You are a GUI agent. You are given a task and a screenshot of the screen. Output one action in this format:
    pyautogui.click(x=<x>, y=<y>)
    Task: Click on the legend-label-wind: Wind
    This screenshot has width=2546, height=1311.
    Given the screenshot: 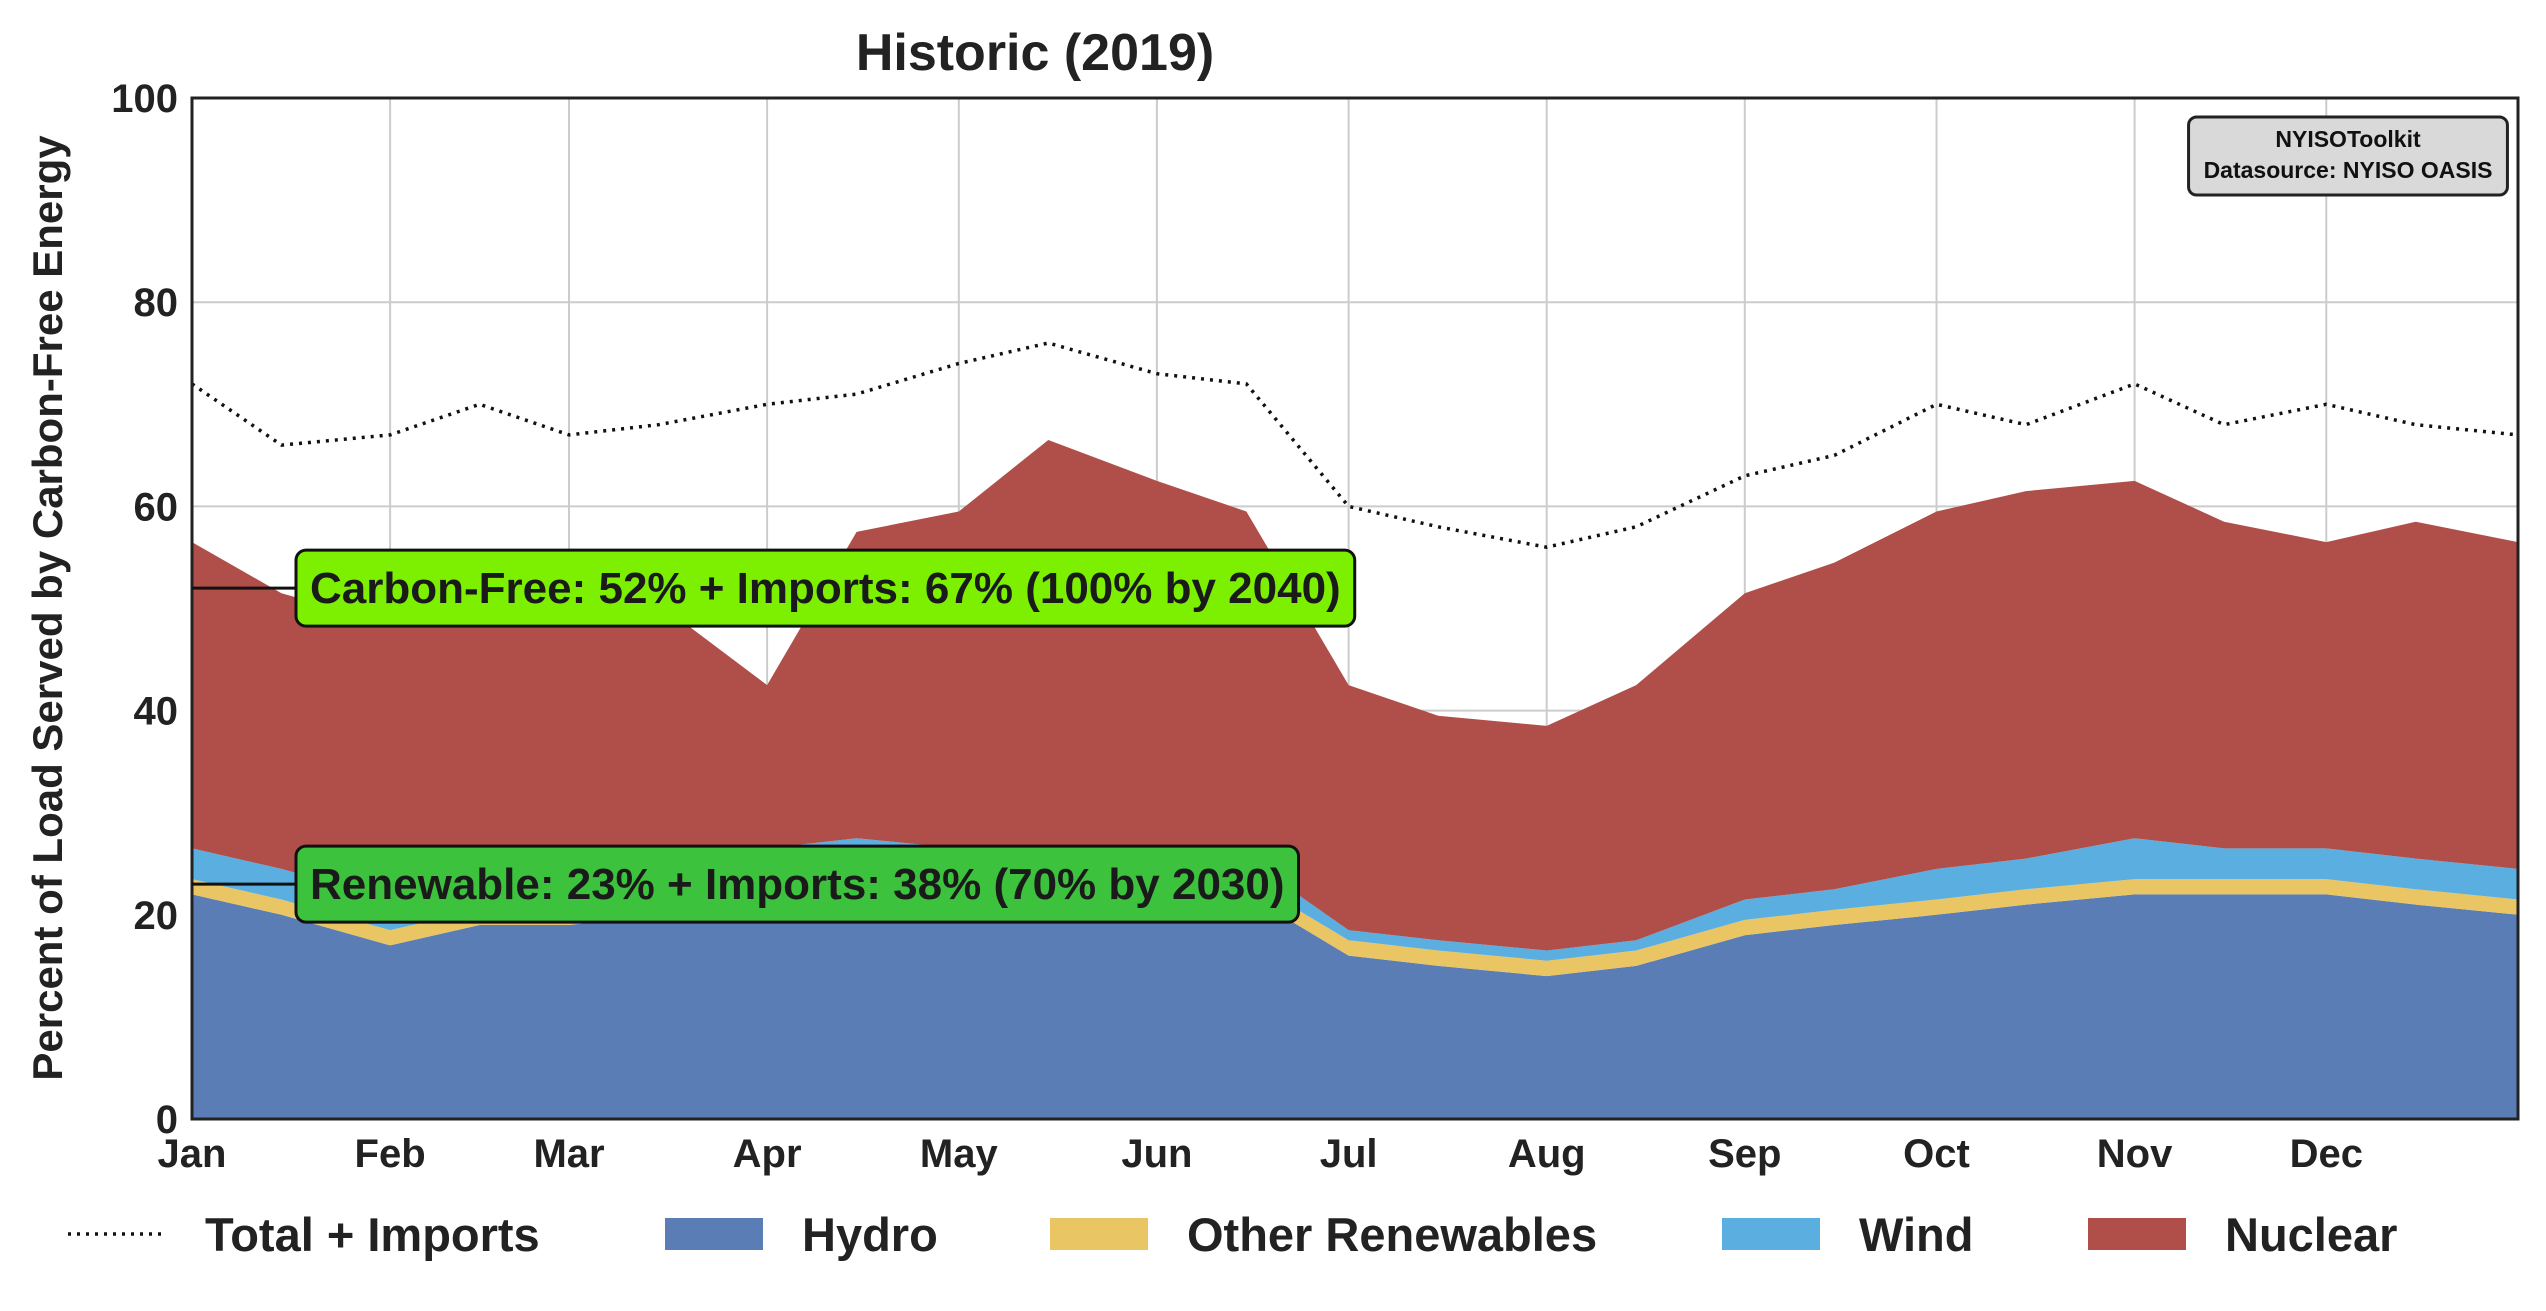 What is the action you would take?
    pyautogui.click(x=1916, y=1234)
    